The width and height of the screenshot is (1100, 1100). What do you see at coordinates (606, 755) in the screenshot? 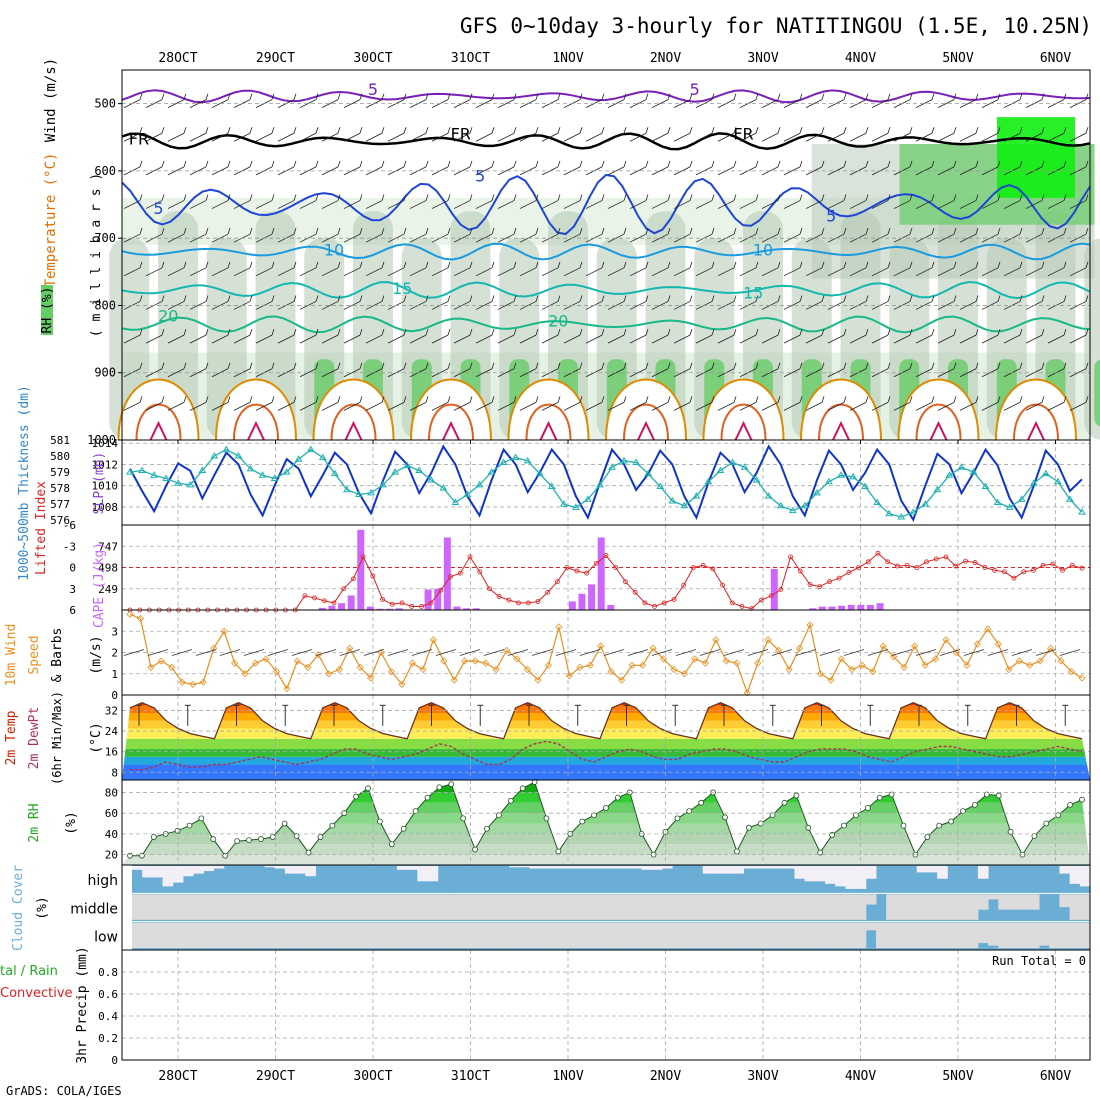
I see `dewpoint-line` at bounding box center [606, 755].